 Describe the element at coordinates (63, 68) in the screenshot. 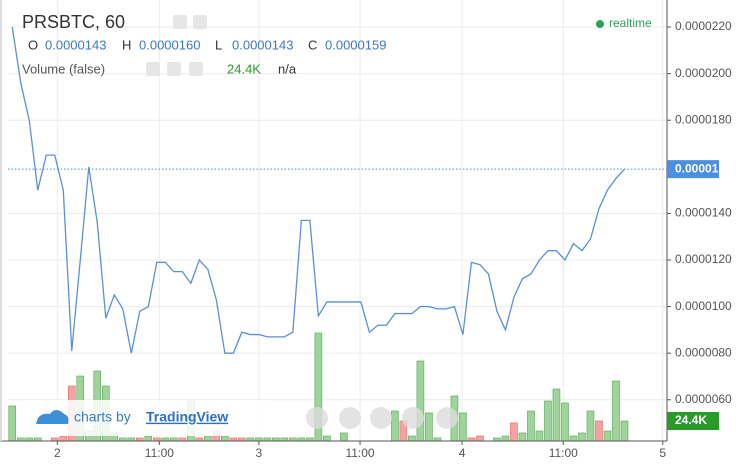

I see `study-name: Volume (false)` at that location.